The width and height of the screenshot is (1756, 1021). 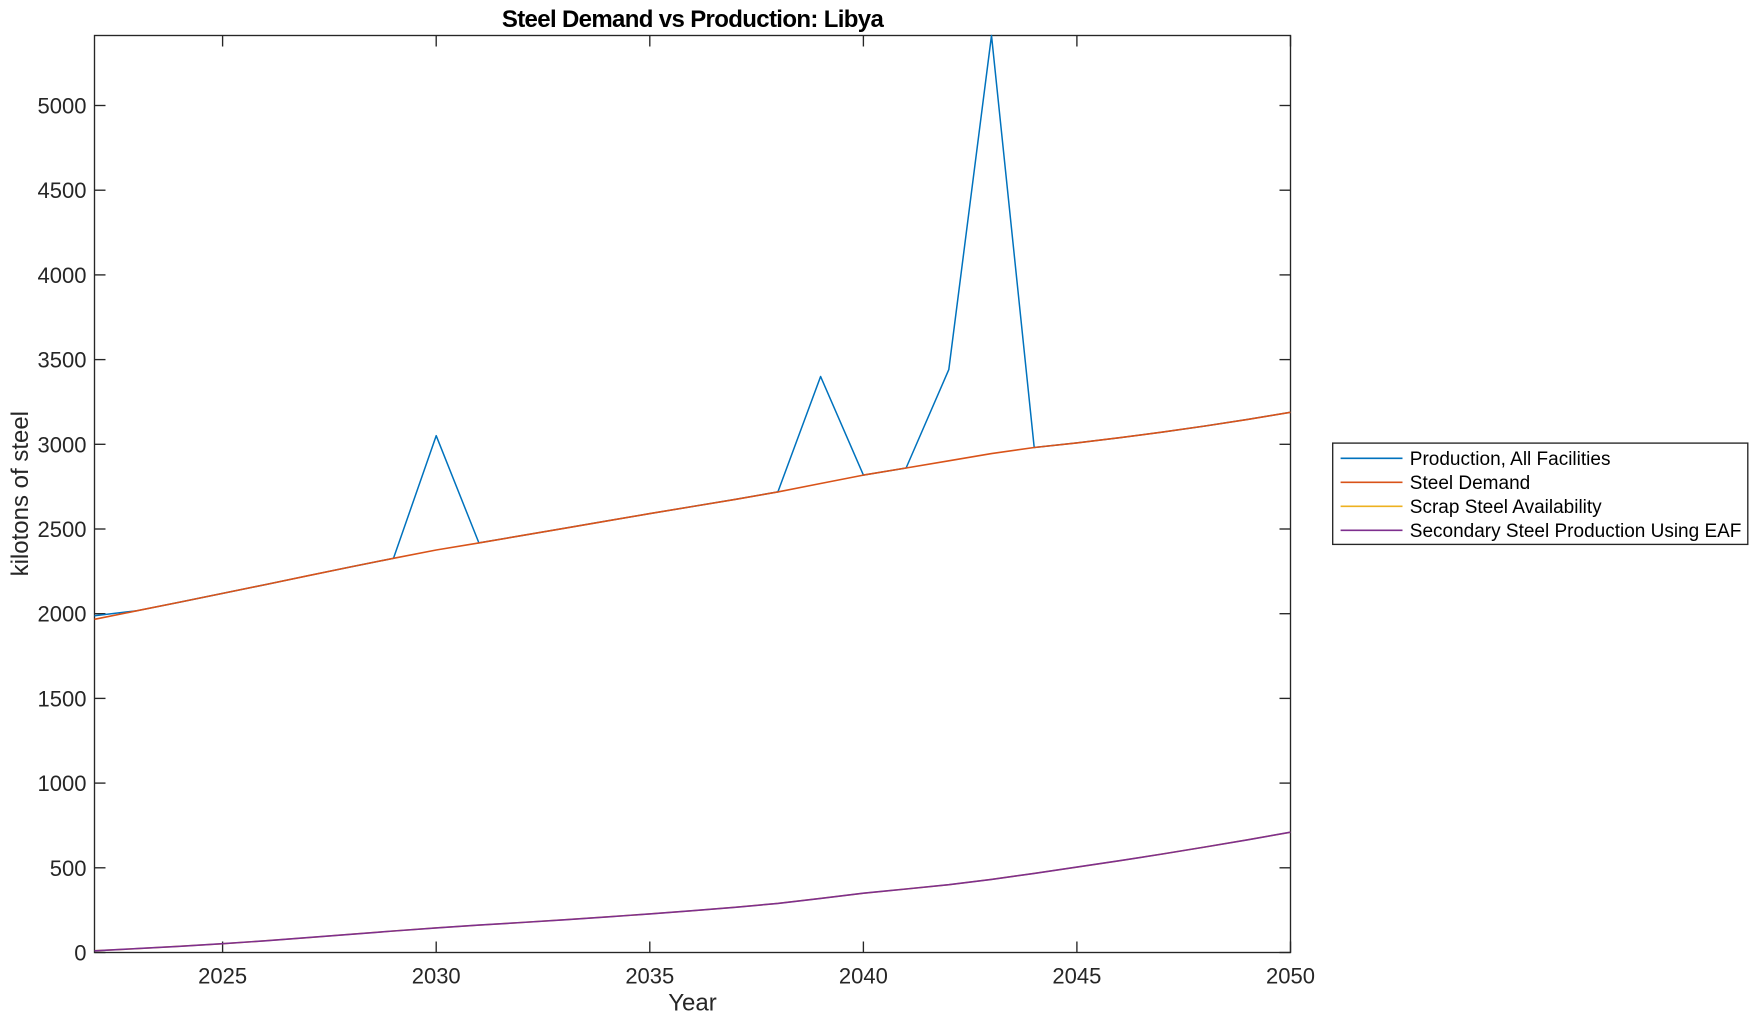 I want to click on svg-text: Scrap Steel Availability, so click(x=1506, y=507).